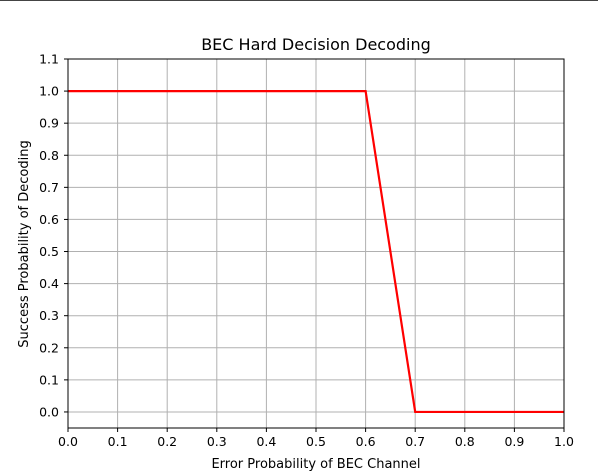  What do you see at coordinates (49, 251) in the screenshot?
I see `y-tick-label: 0.5` at bounding box center [49, 251].